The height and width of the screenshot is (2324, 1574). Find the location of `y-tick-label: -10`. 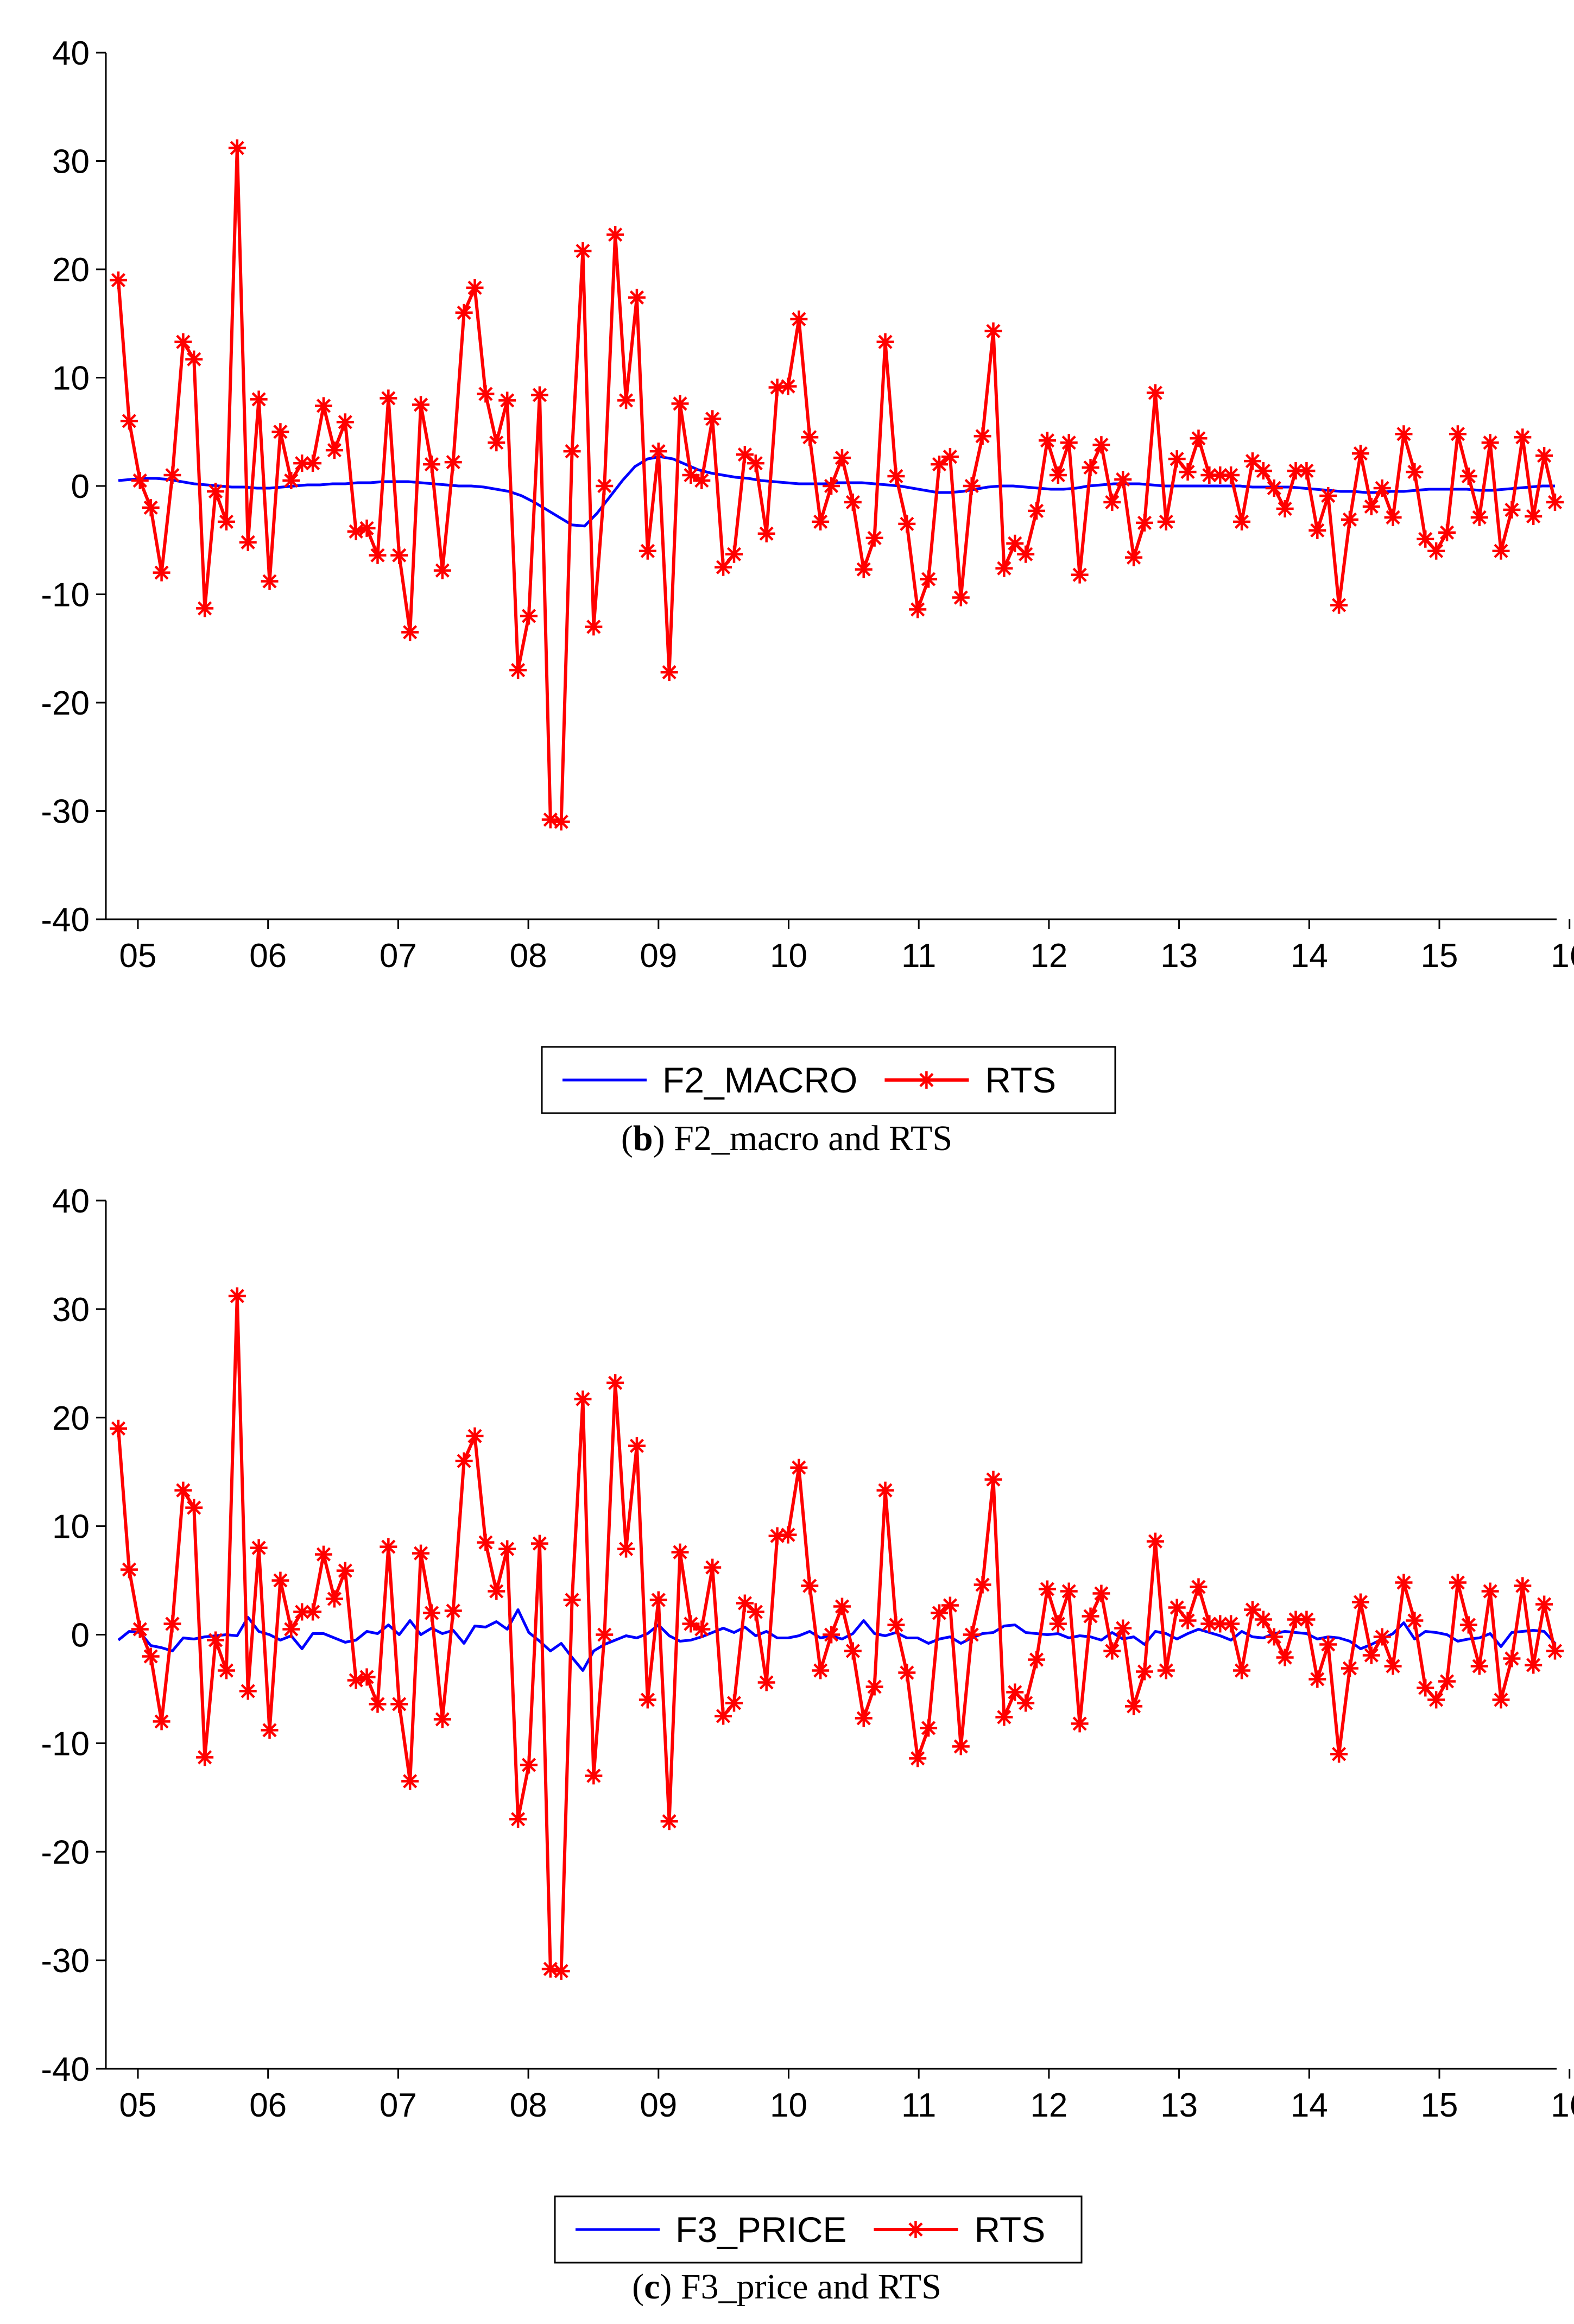

y-tick-label: -10 is located at coordinates (65, 595).